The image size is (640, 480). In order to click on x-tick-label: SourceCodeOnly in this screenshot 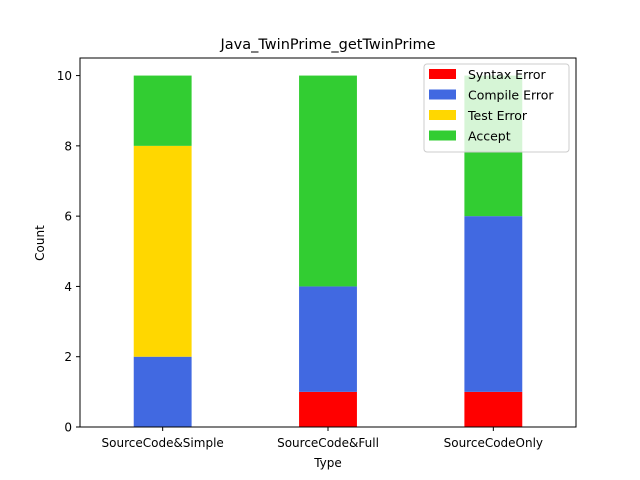, I will do `click(493, 443)`.